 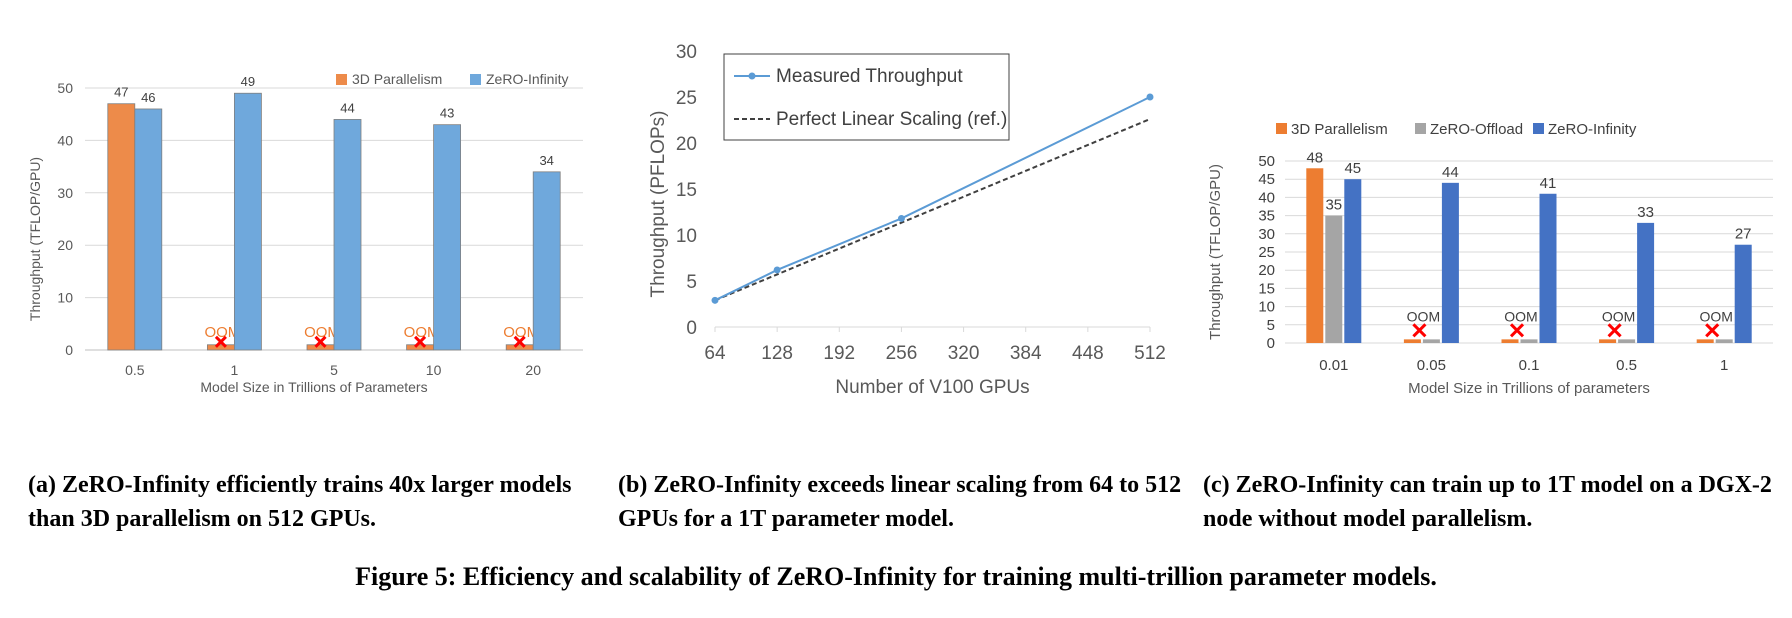 I want to click on x-tick-label: 1, so click(x=235, y=370).